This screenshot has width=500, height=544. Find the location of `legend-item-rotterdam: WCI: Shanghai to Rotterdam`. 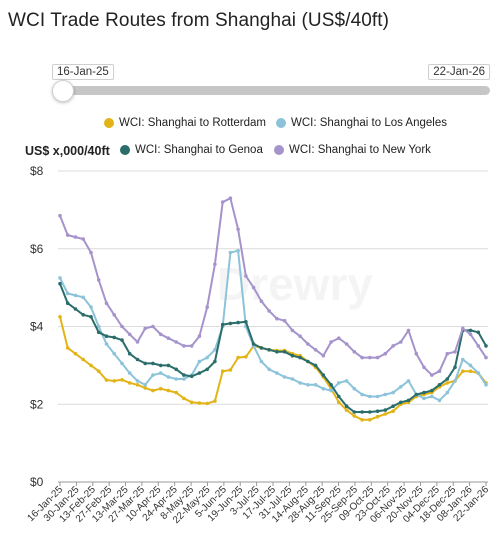

legend-item-rotterdam: WCI: Shanghai to Rotterdam is located at coordinates (185, 123).